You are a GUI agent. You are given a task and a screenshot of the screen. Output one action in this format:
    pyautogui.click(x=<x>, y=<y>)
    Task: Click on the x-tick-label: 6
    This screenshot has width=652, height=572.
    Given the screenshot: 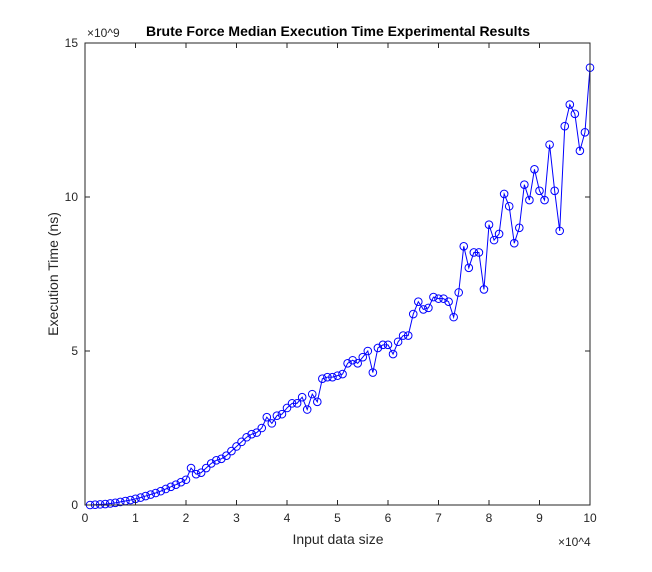 What is the action you would take?
    pyautogui.click(x=388, y=518)
    